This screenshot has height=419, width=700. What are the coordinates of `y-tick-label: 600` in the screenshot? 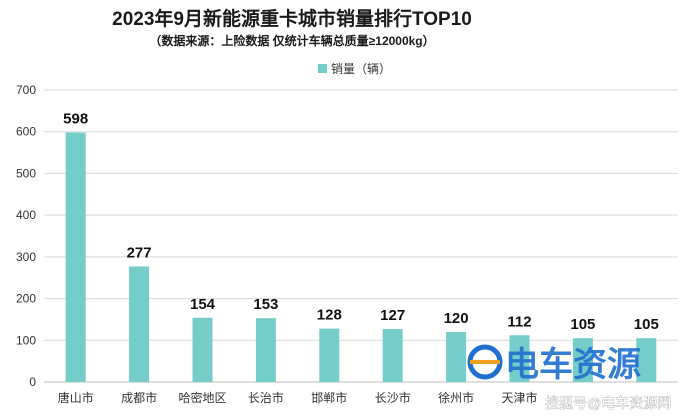 It's located at (26, 132).